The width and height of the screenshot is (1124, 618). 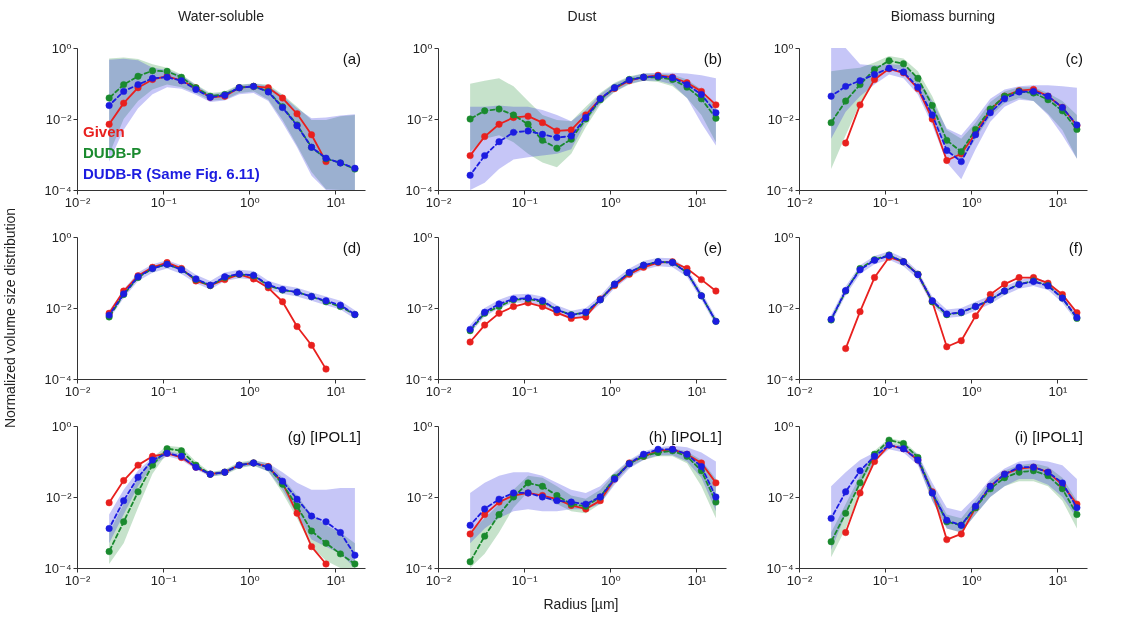 What do you see at coordinates (581, 604) in the screenshot?
I see `x-axis-title: Radius [µm]` at bounding box center [581, 604].